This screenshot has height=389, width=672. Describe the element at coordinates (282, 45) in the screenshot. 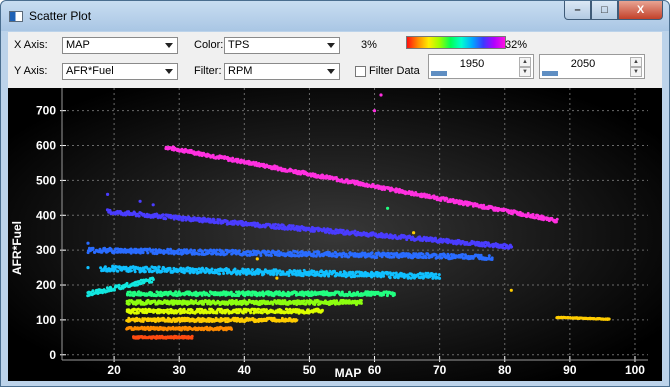

I see `color-select: TPS` at that location.